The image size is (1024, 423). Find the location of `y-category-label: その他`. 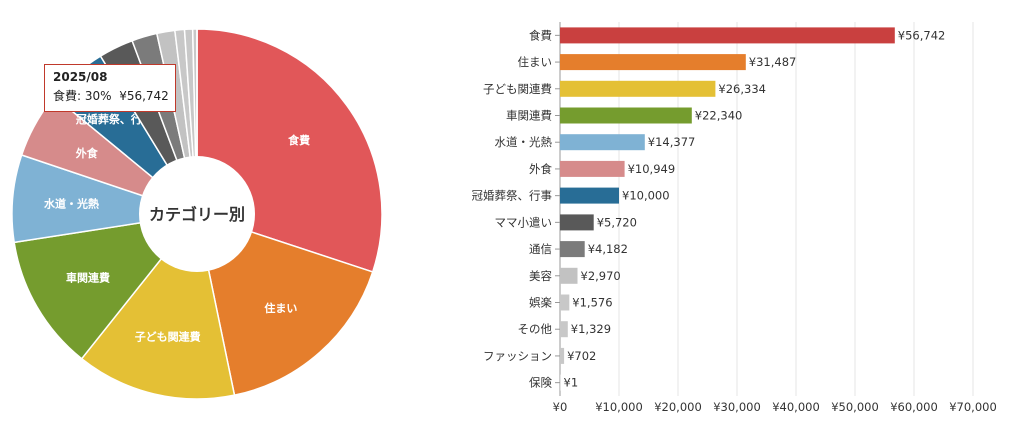

y-category-label: その他 is located at coordinates (535, 329).